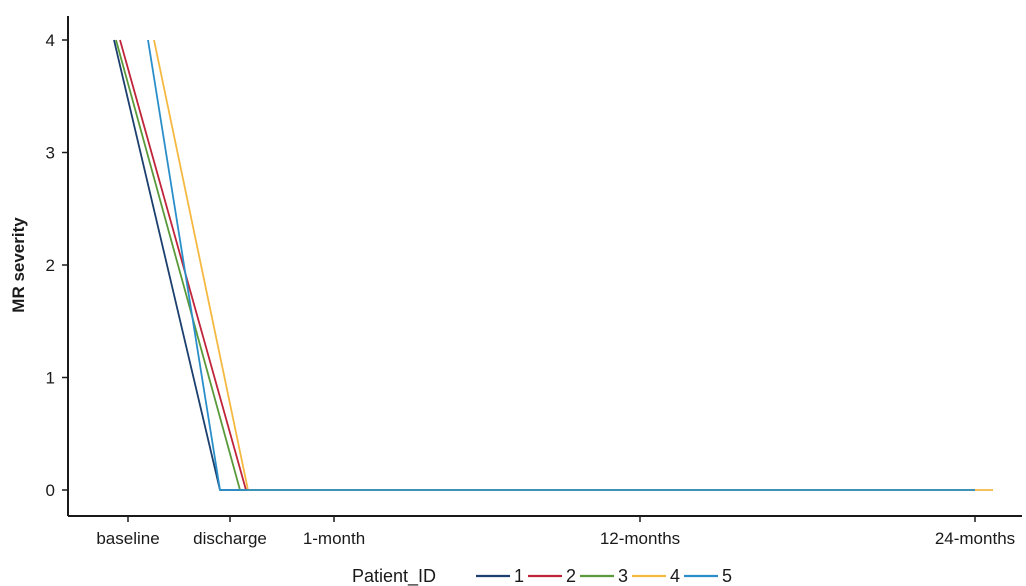 Image resolution: width=1026 pixels, height=586 pixels. What do you see at coordinates (18, 265) in the screenshot?
I see `y-axis-title: MR severity` at bounding box center [18, 265].